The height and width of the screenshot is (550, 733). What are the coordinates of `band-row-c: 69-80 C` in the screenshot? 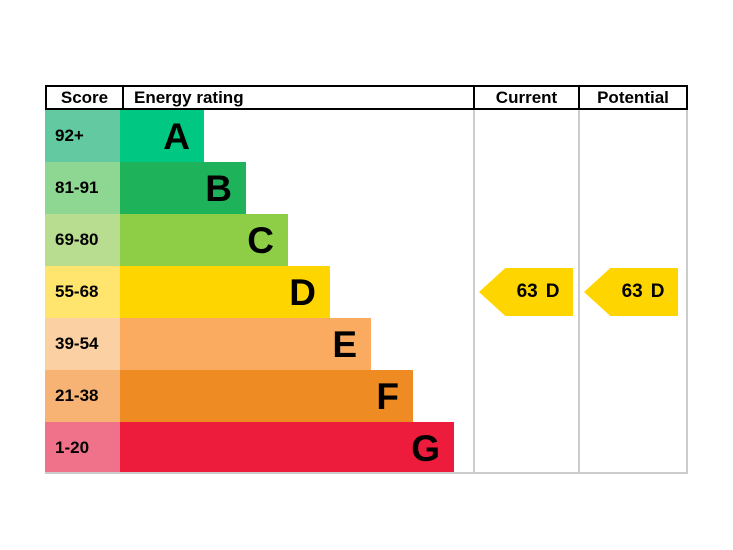 It's located at (366, 240).